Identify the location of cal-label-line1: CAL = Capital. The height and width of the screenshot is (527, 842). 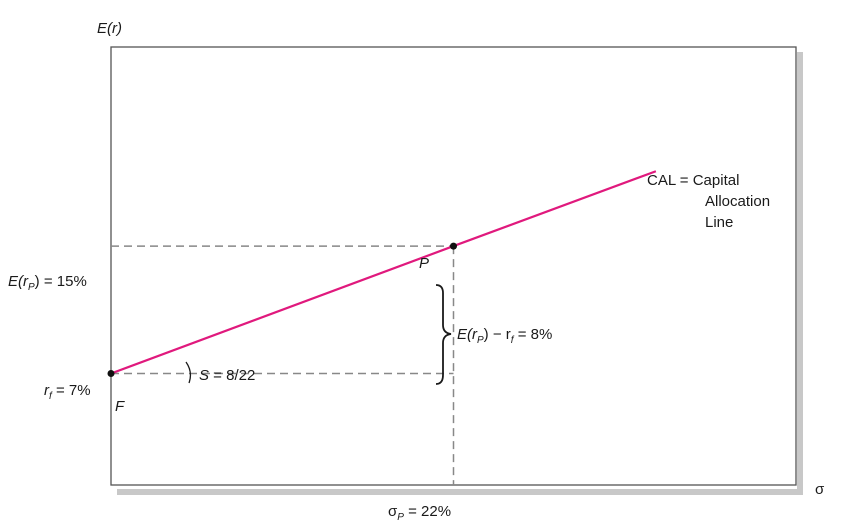
(693, 180).